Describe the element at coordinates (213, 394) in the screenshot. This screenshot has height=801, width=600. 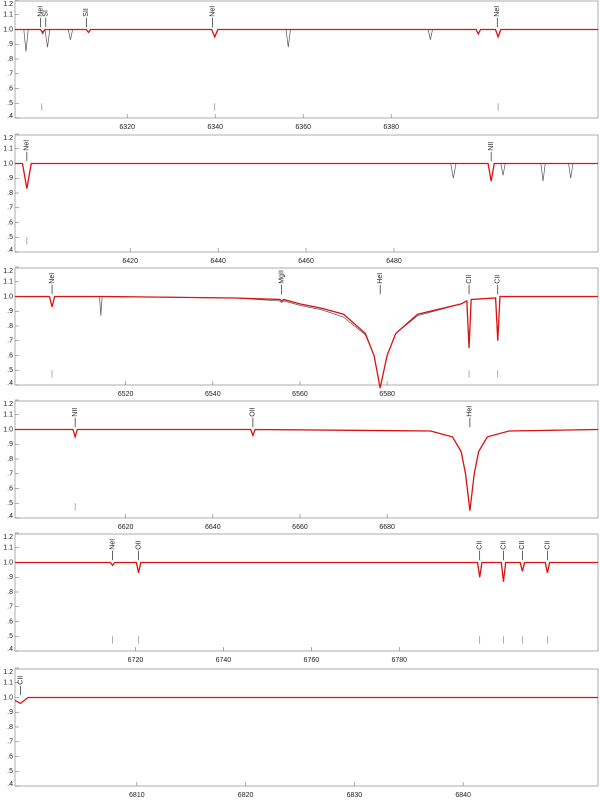
I see `x-tick-label: 6540` at that location.